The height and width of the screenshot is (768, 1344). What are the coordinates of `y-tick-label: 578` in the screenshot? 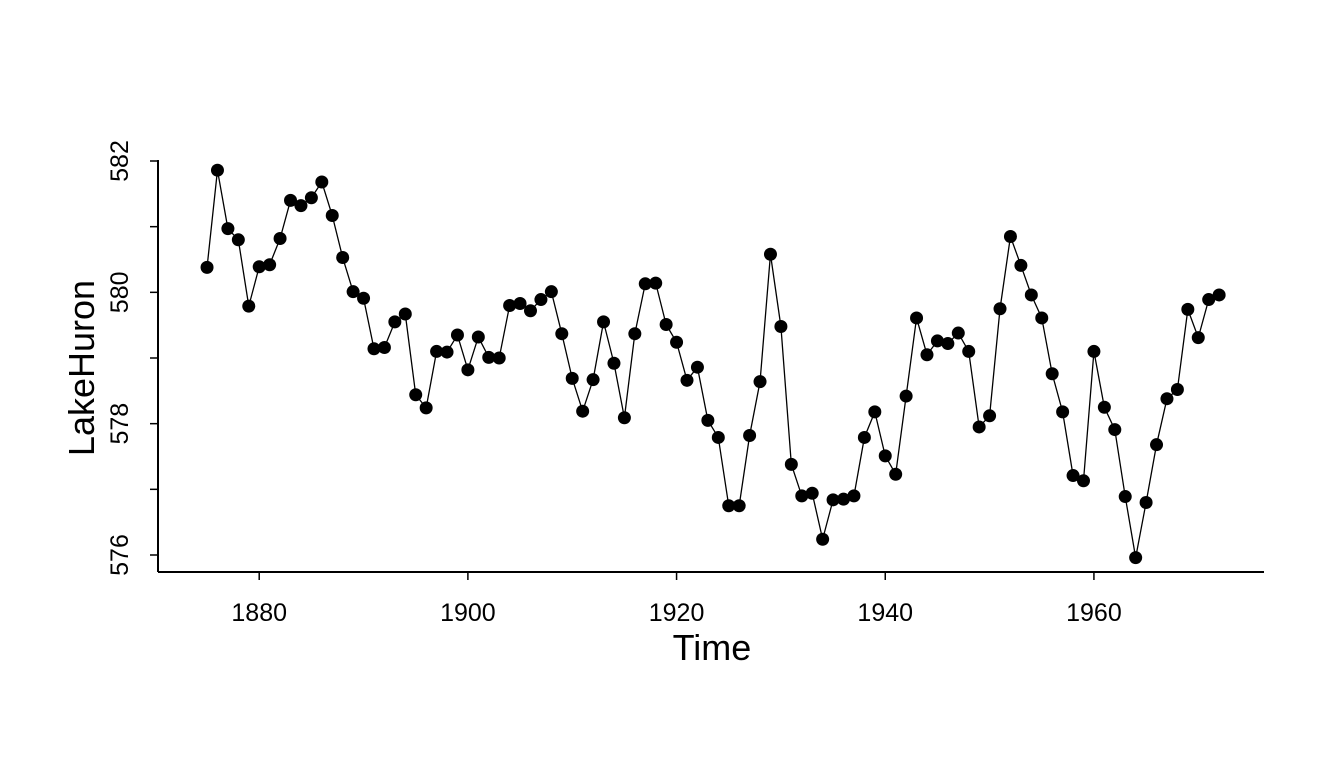 It's located at (120, 424).